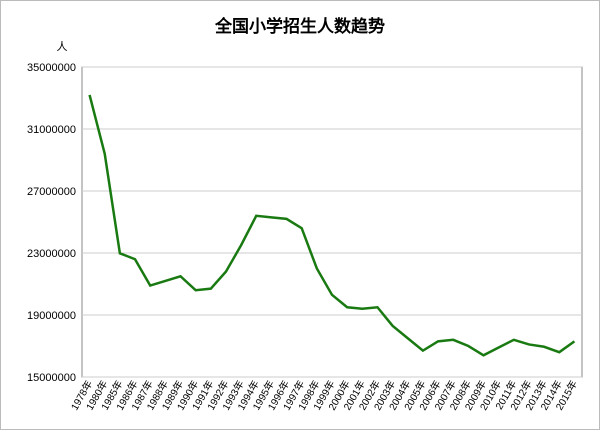 This screenshot has width=600, height=435. I want to click on y-tick-label: 35000000, so click(51, 68).